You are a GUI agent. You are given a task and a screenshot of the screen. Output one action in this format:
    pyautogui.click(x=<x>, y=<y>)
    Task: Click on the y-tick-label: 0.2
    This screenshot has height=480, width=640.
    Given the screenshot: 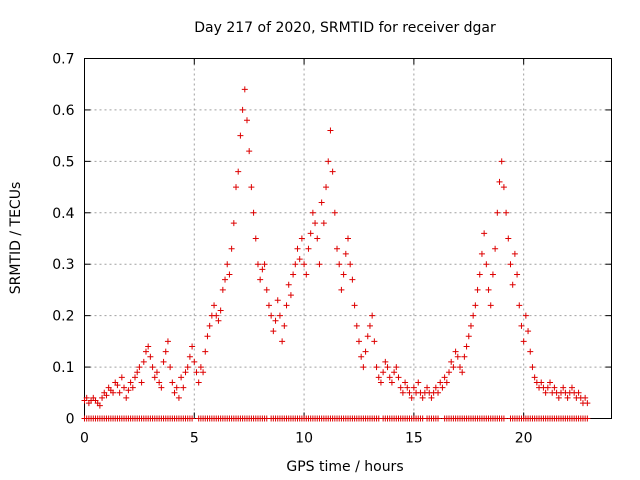 What is the action you would take?
    pyautogui.click(x=63, y=317)
    